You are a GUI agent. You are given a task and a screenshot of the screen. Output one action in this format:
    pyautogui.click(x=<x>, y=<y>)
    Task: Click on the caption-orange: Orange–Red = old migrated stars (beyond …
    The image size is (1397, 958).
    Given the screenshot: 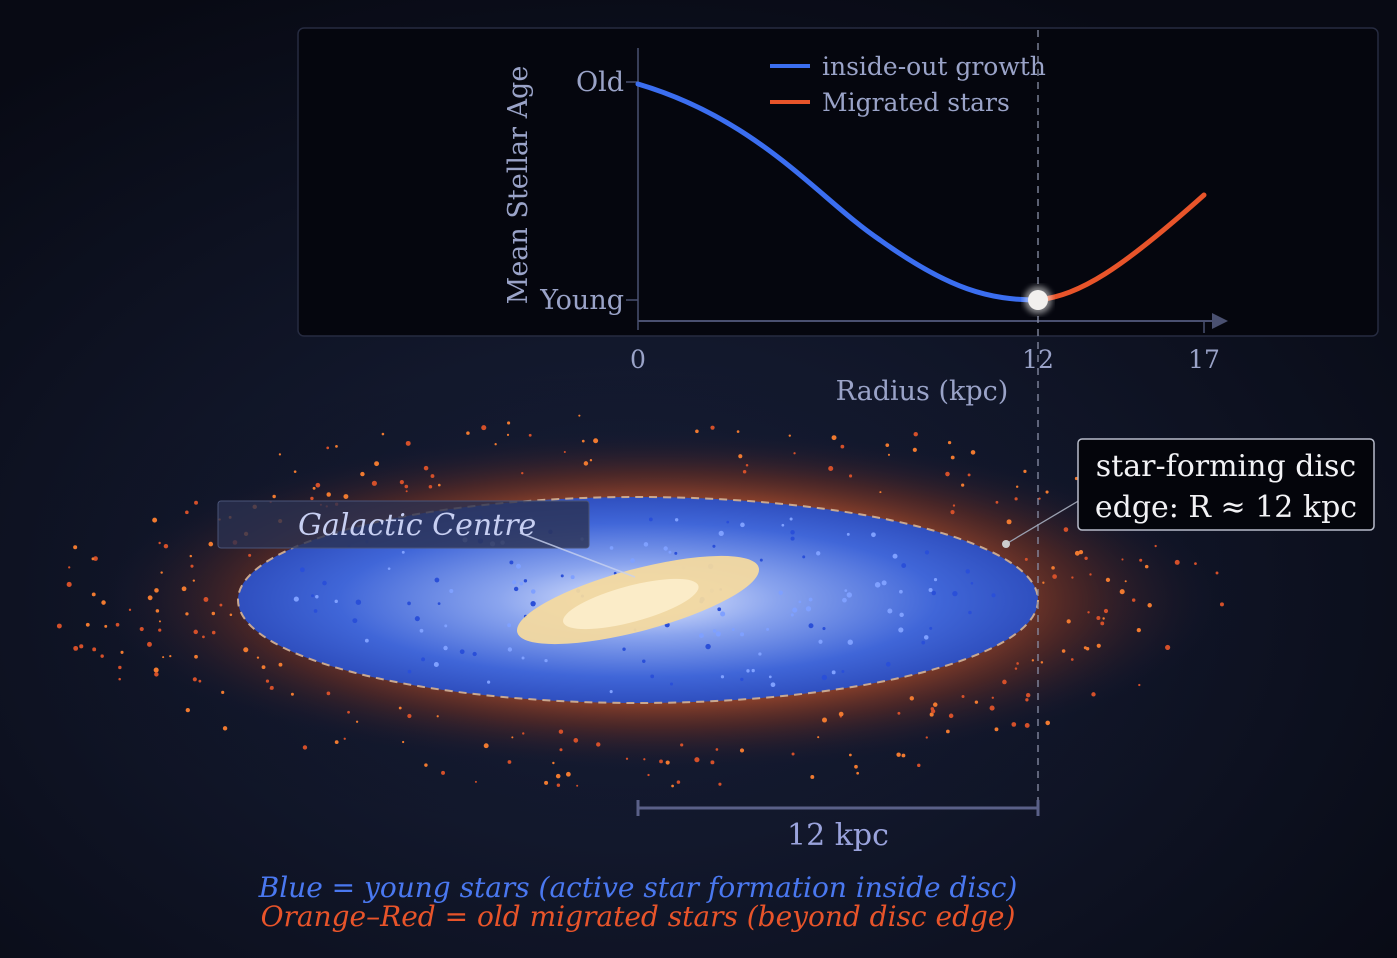 What is the action you would take?
    pyautogui.click(x=638, y=916)
    